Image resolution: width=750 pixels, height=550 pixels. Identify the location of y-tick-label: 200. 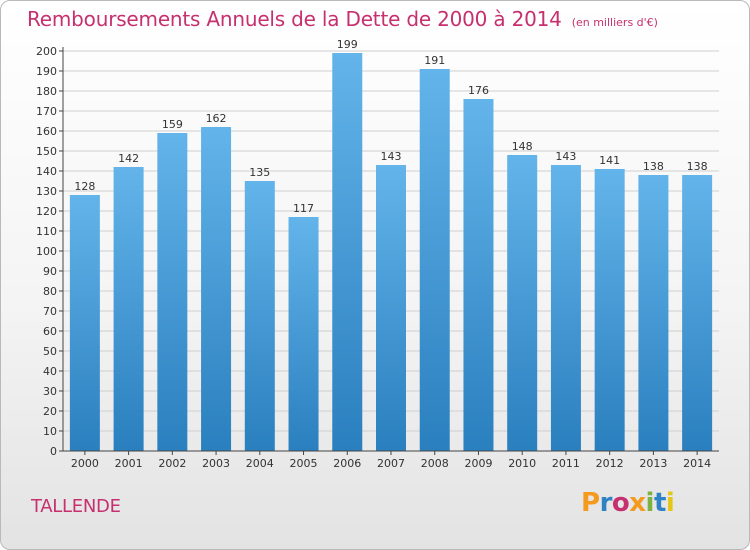
(46, 51).